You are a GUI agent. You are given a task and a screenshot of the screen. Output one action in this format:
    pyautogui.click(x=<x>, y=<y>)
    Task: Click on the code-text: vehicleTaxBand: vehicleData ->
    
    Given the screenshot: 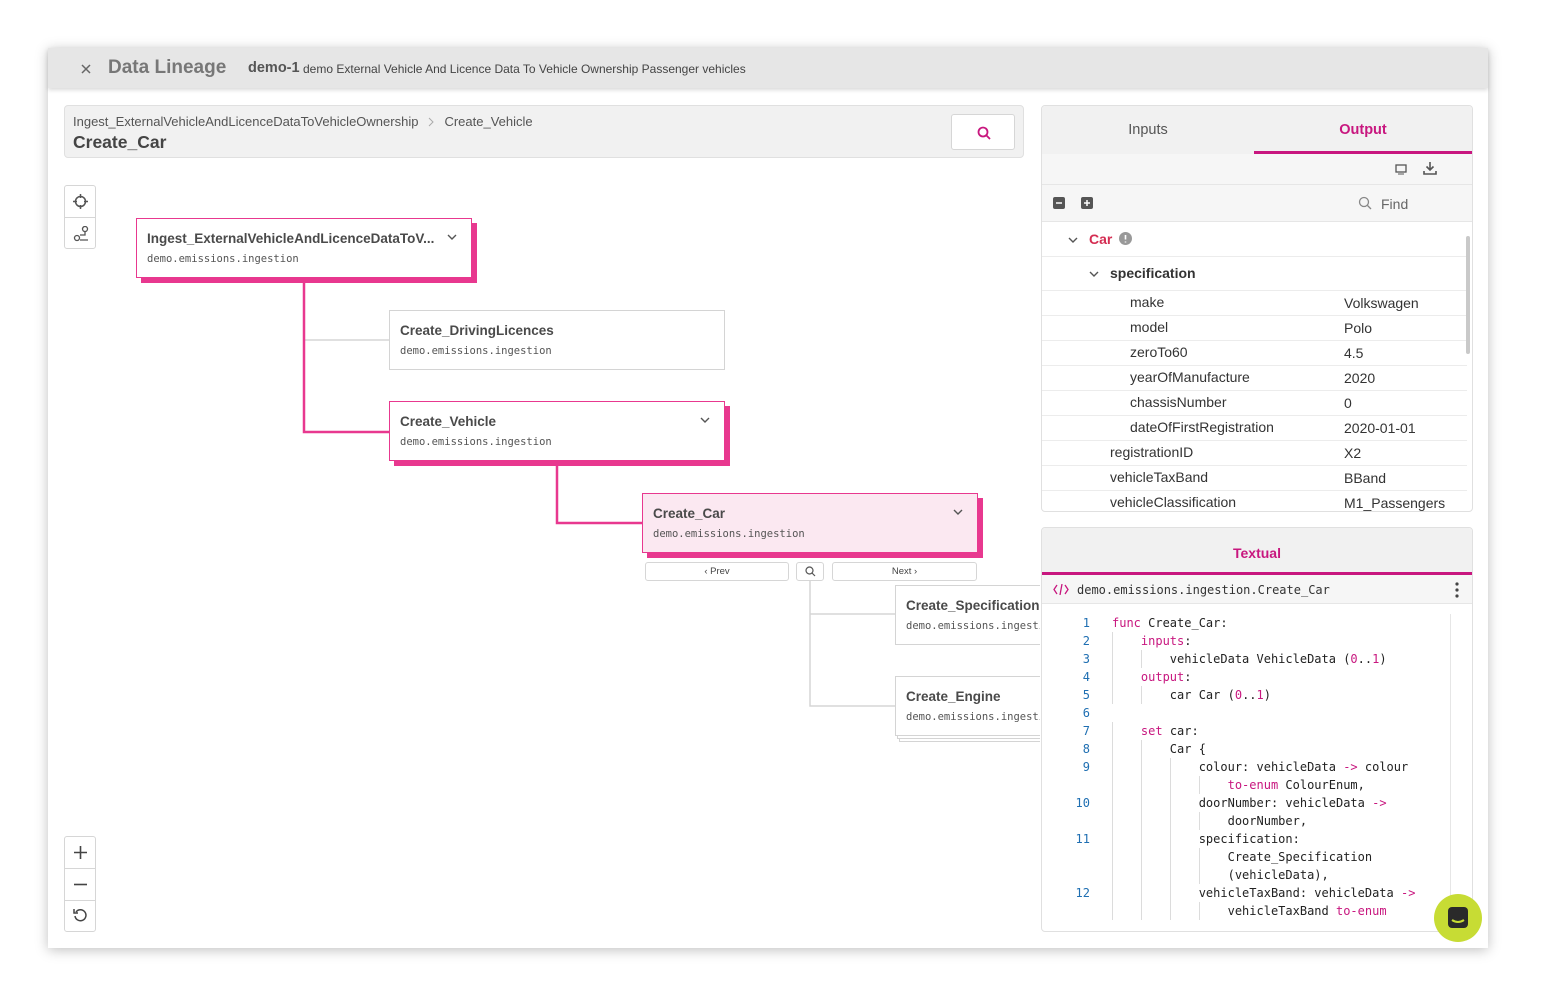 What is the action you would take?
    pyautogui.click(x=1264, y=893)
    